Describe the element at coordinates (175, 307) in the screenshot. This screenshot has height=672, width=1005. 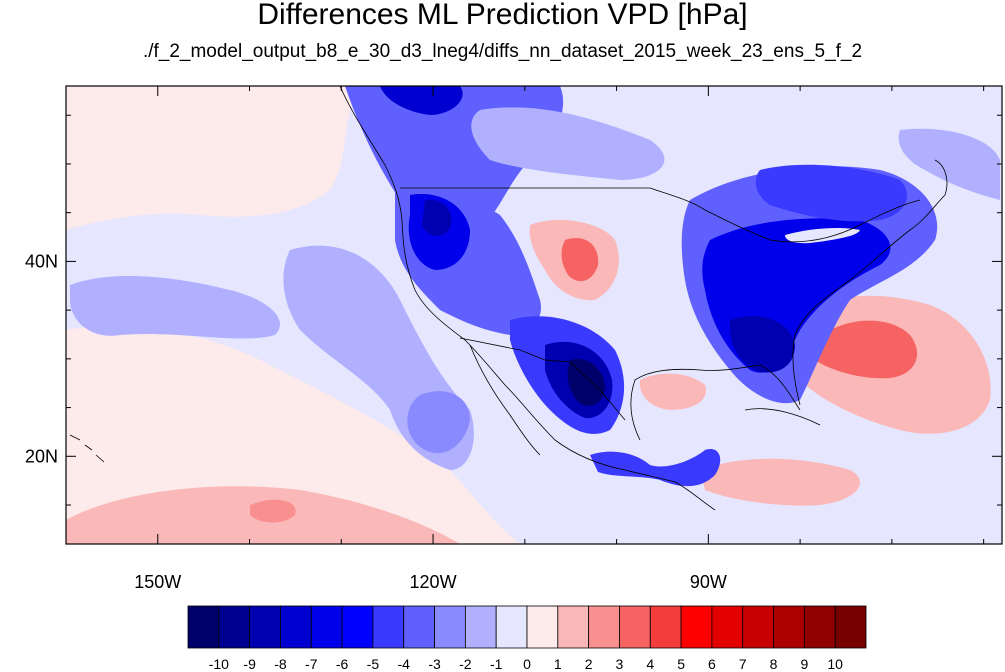
I see `field-blue-pacific-west` at that location.